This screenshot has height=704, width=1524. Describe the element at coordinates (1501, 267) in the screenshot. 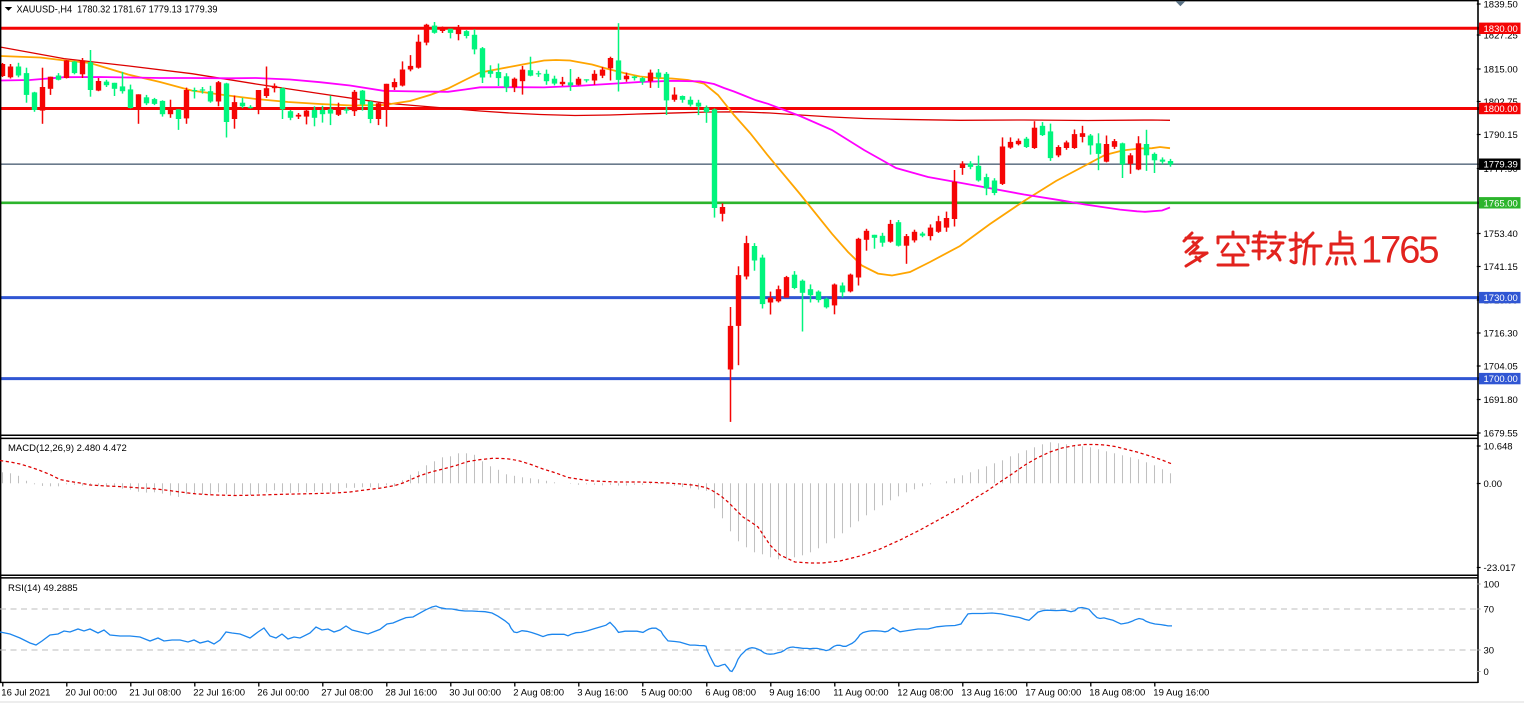

I see `svg-text: 1741.15` at that location.